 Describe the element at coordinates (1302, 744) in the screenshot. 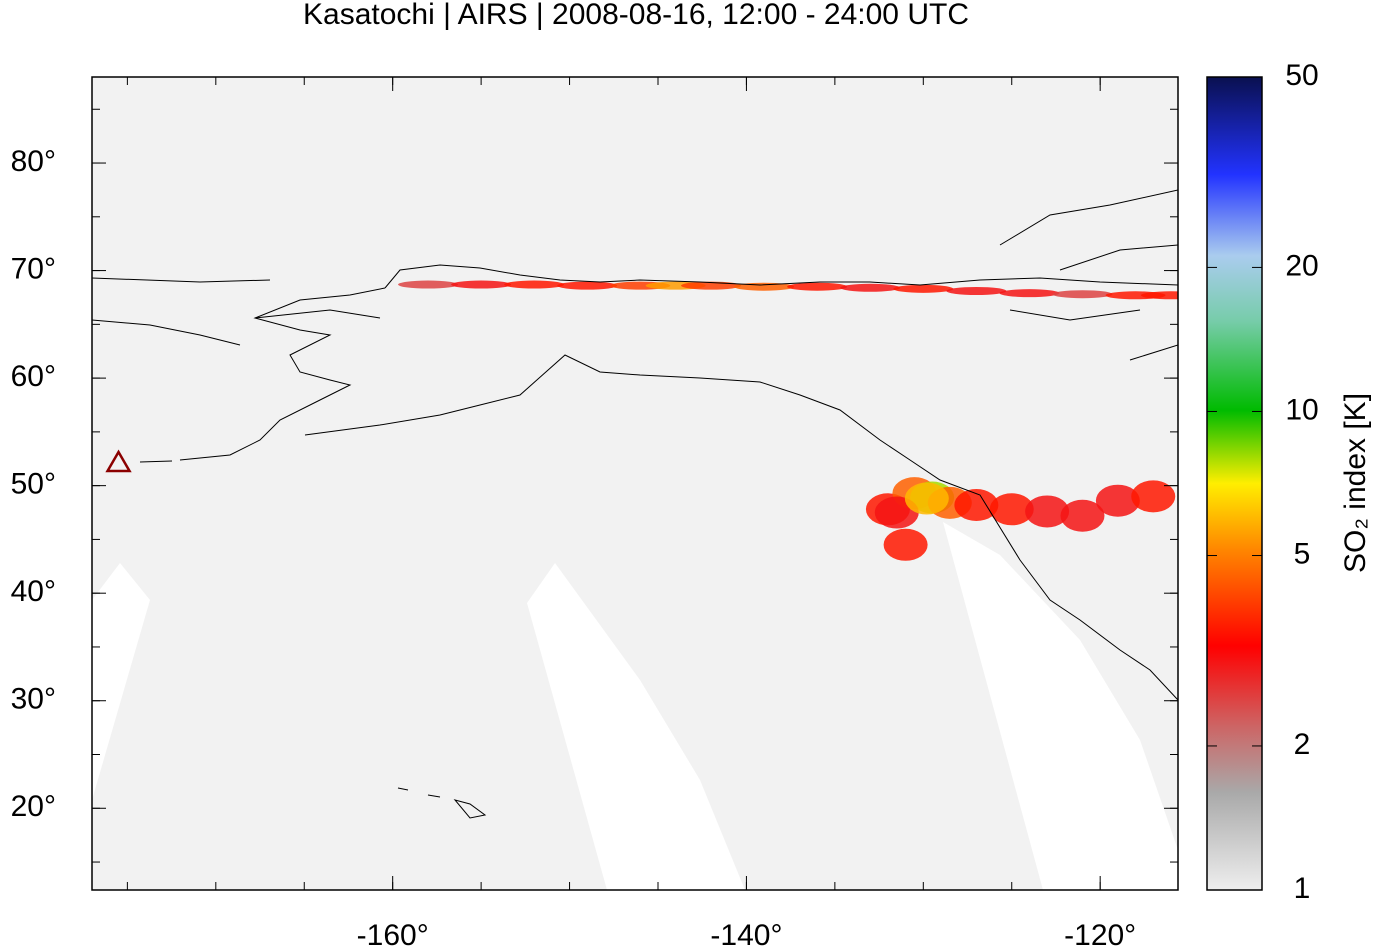

I see `colorbar-tick-label: 2` at that location.